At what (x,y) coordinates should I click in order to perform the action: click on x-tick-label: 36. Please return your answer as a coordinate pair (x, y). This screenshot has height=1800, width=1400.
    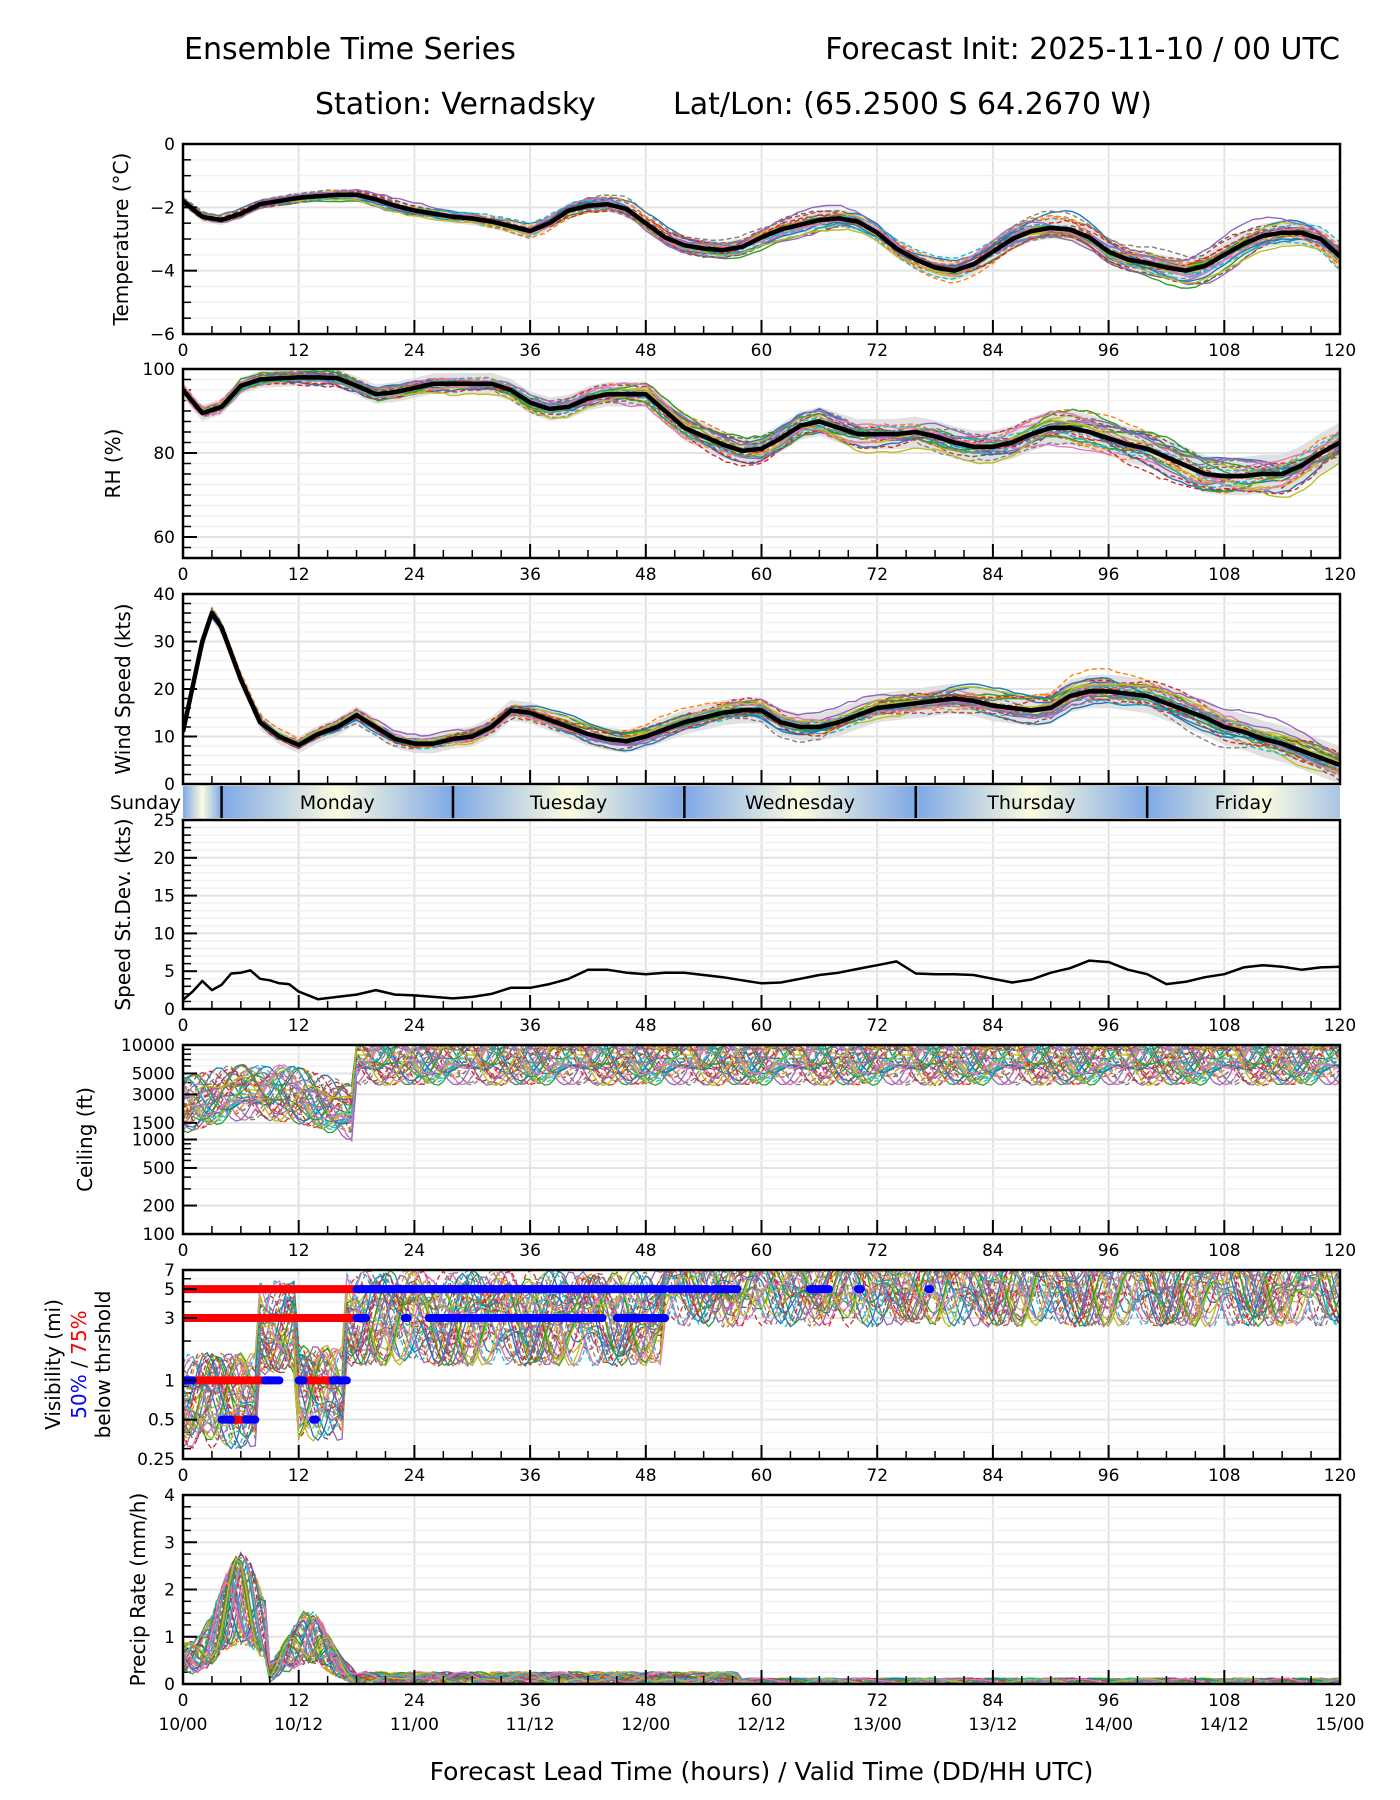
    Looking at the image, I should click on (530, 575).